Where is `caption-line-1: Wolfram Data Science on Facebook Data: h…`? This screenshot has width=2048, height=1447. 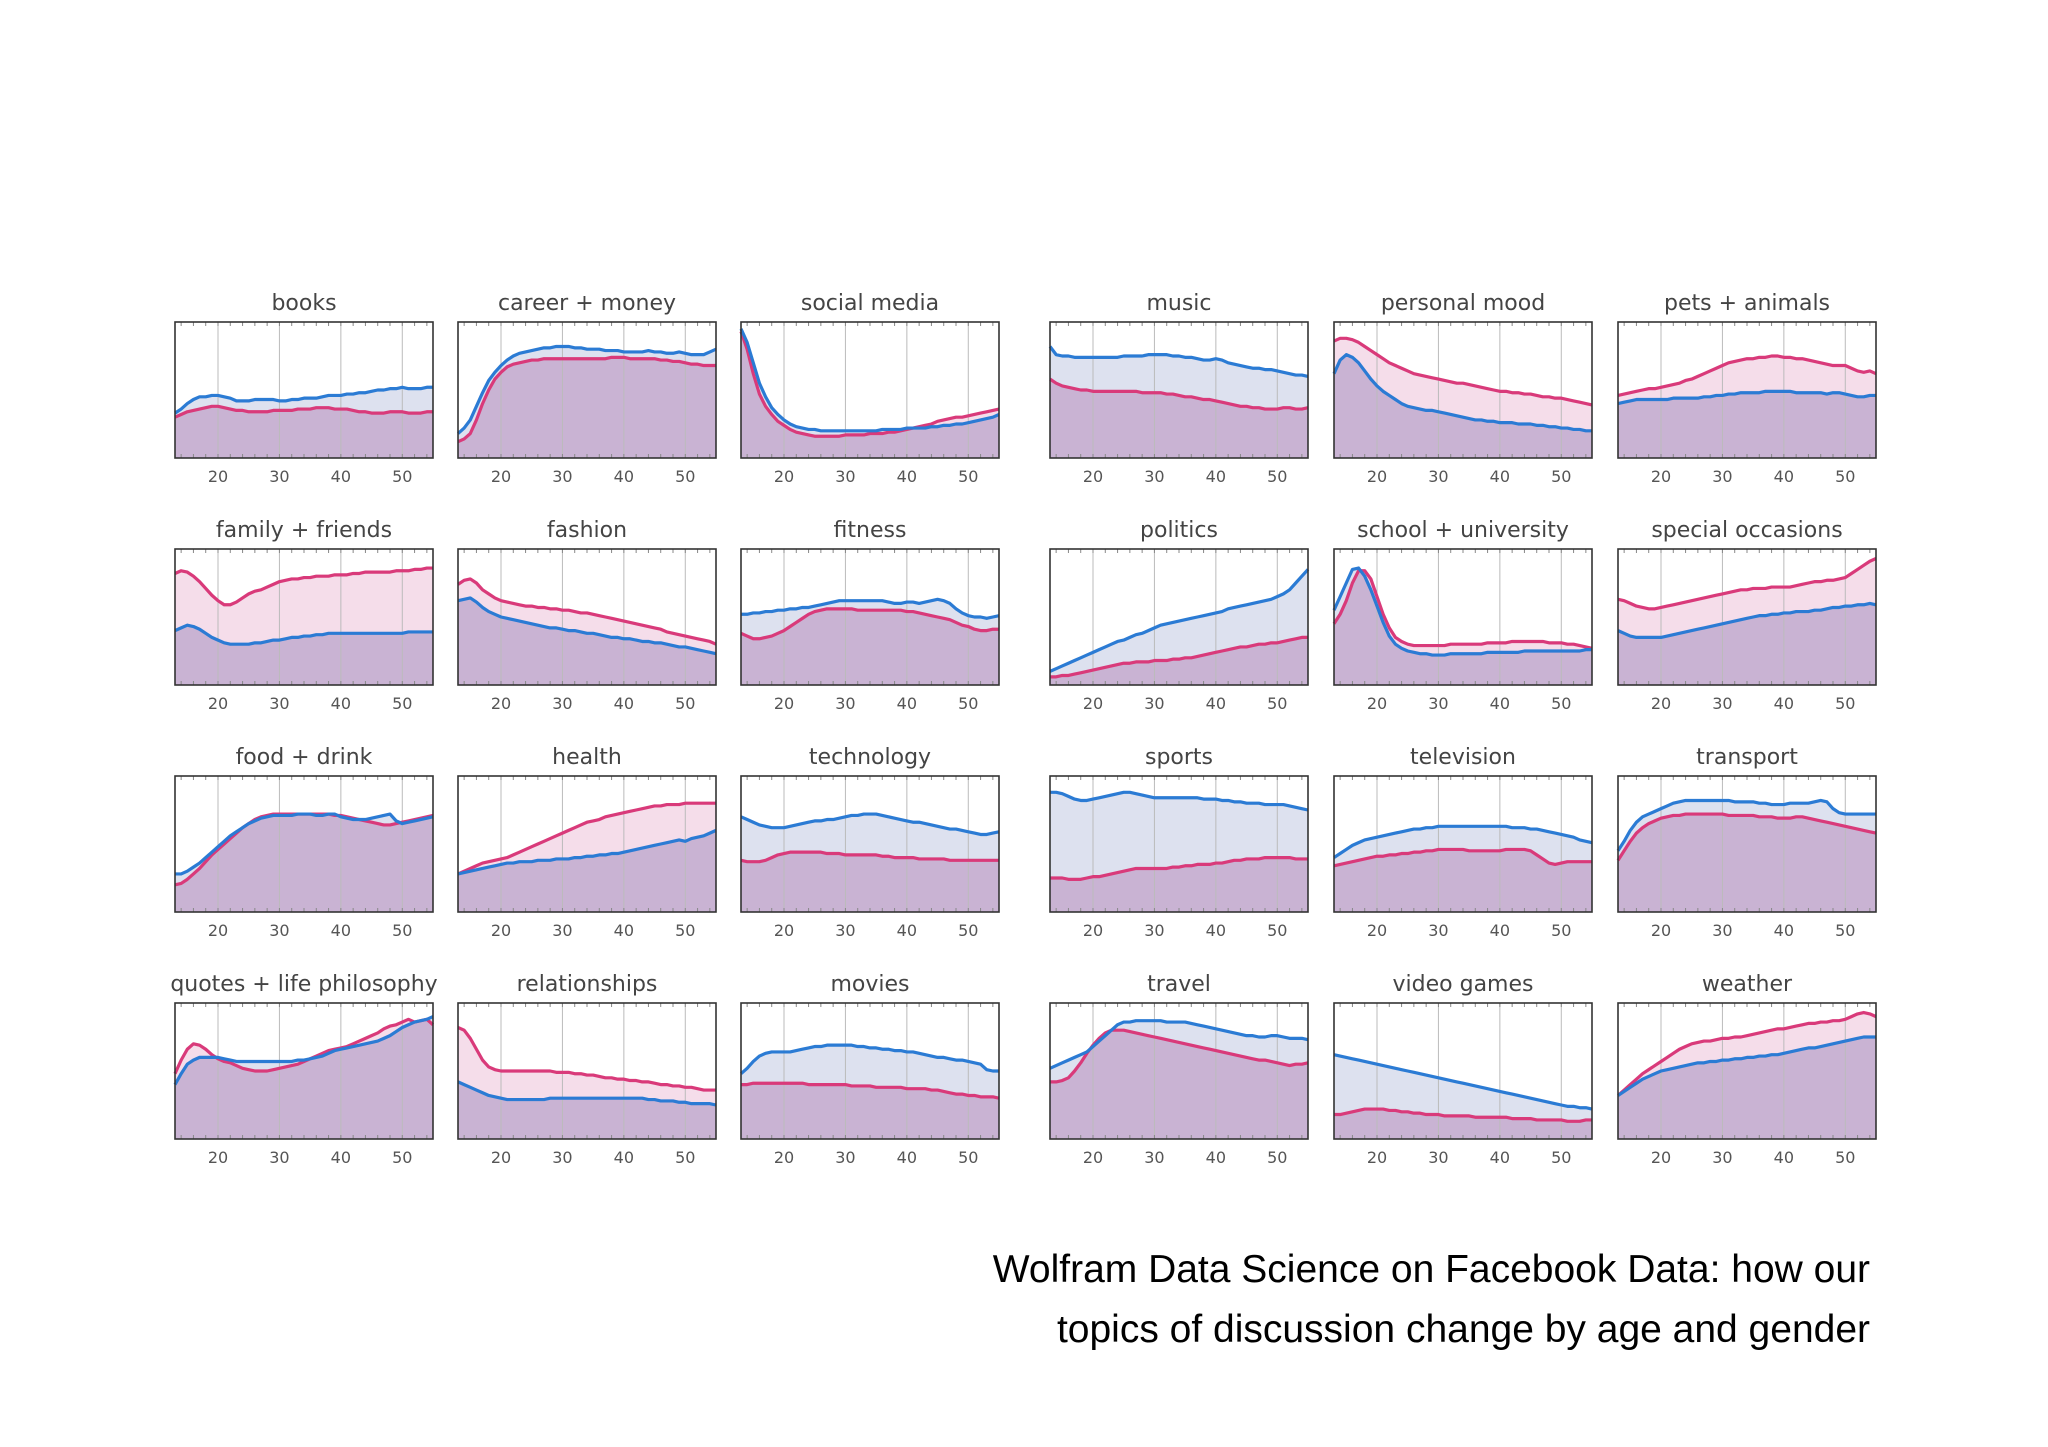
caption-line-1: Wolfram Data Science on Facebook Data: h… is located at coordinates (1431, 1269).